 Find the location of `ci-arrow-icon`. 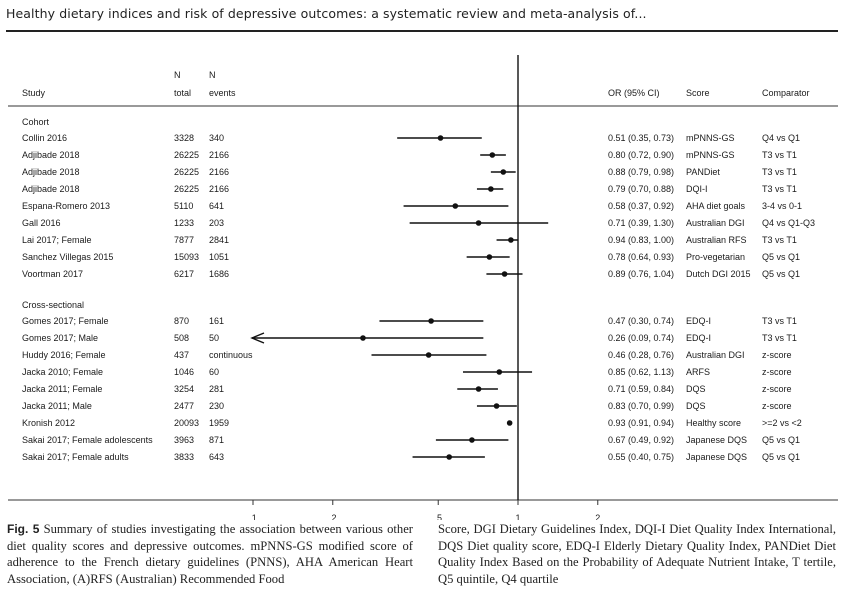

ci-arrow-icon is located at coordinates (257, 338).